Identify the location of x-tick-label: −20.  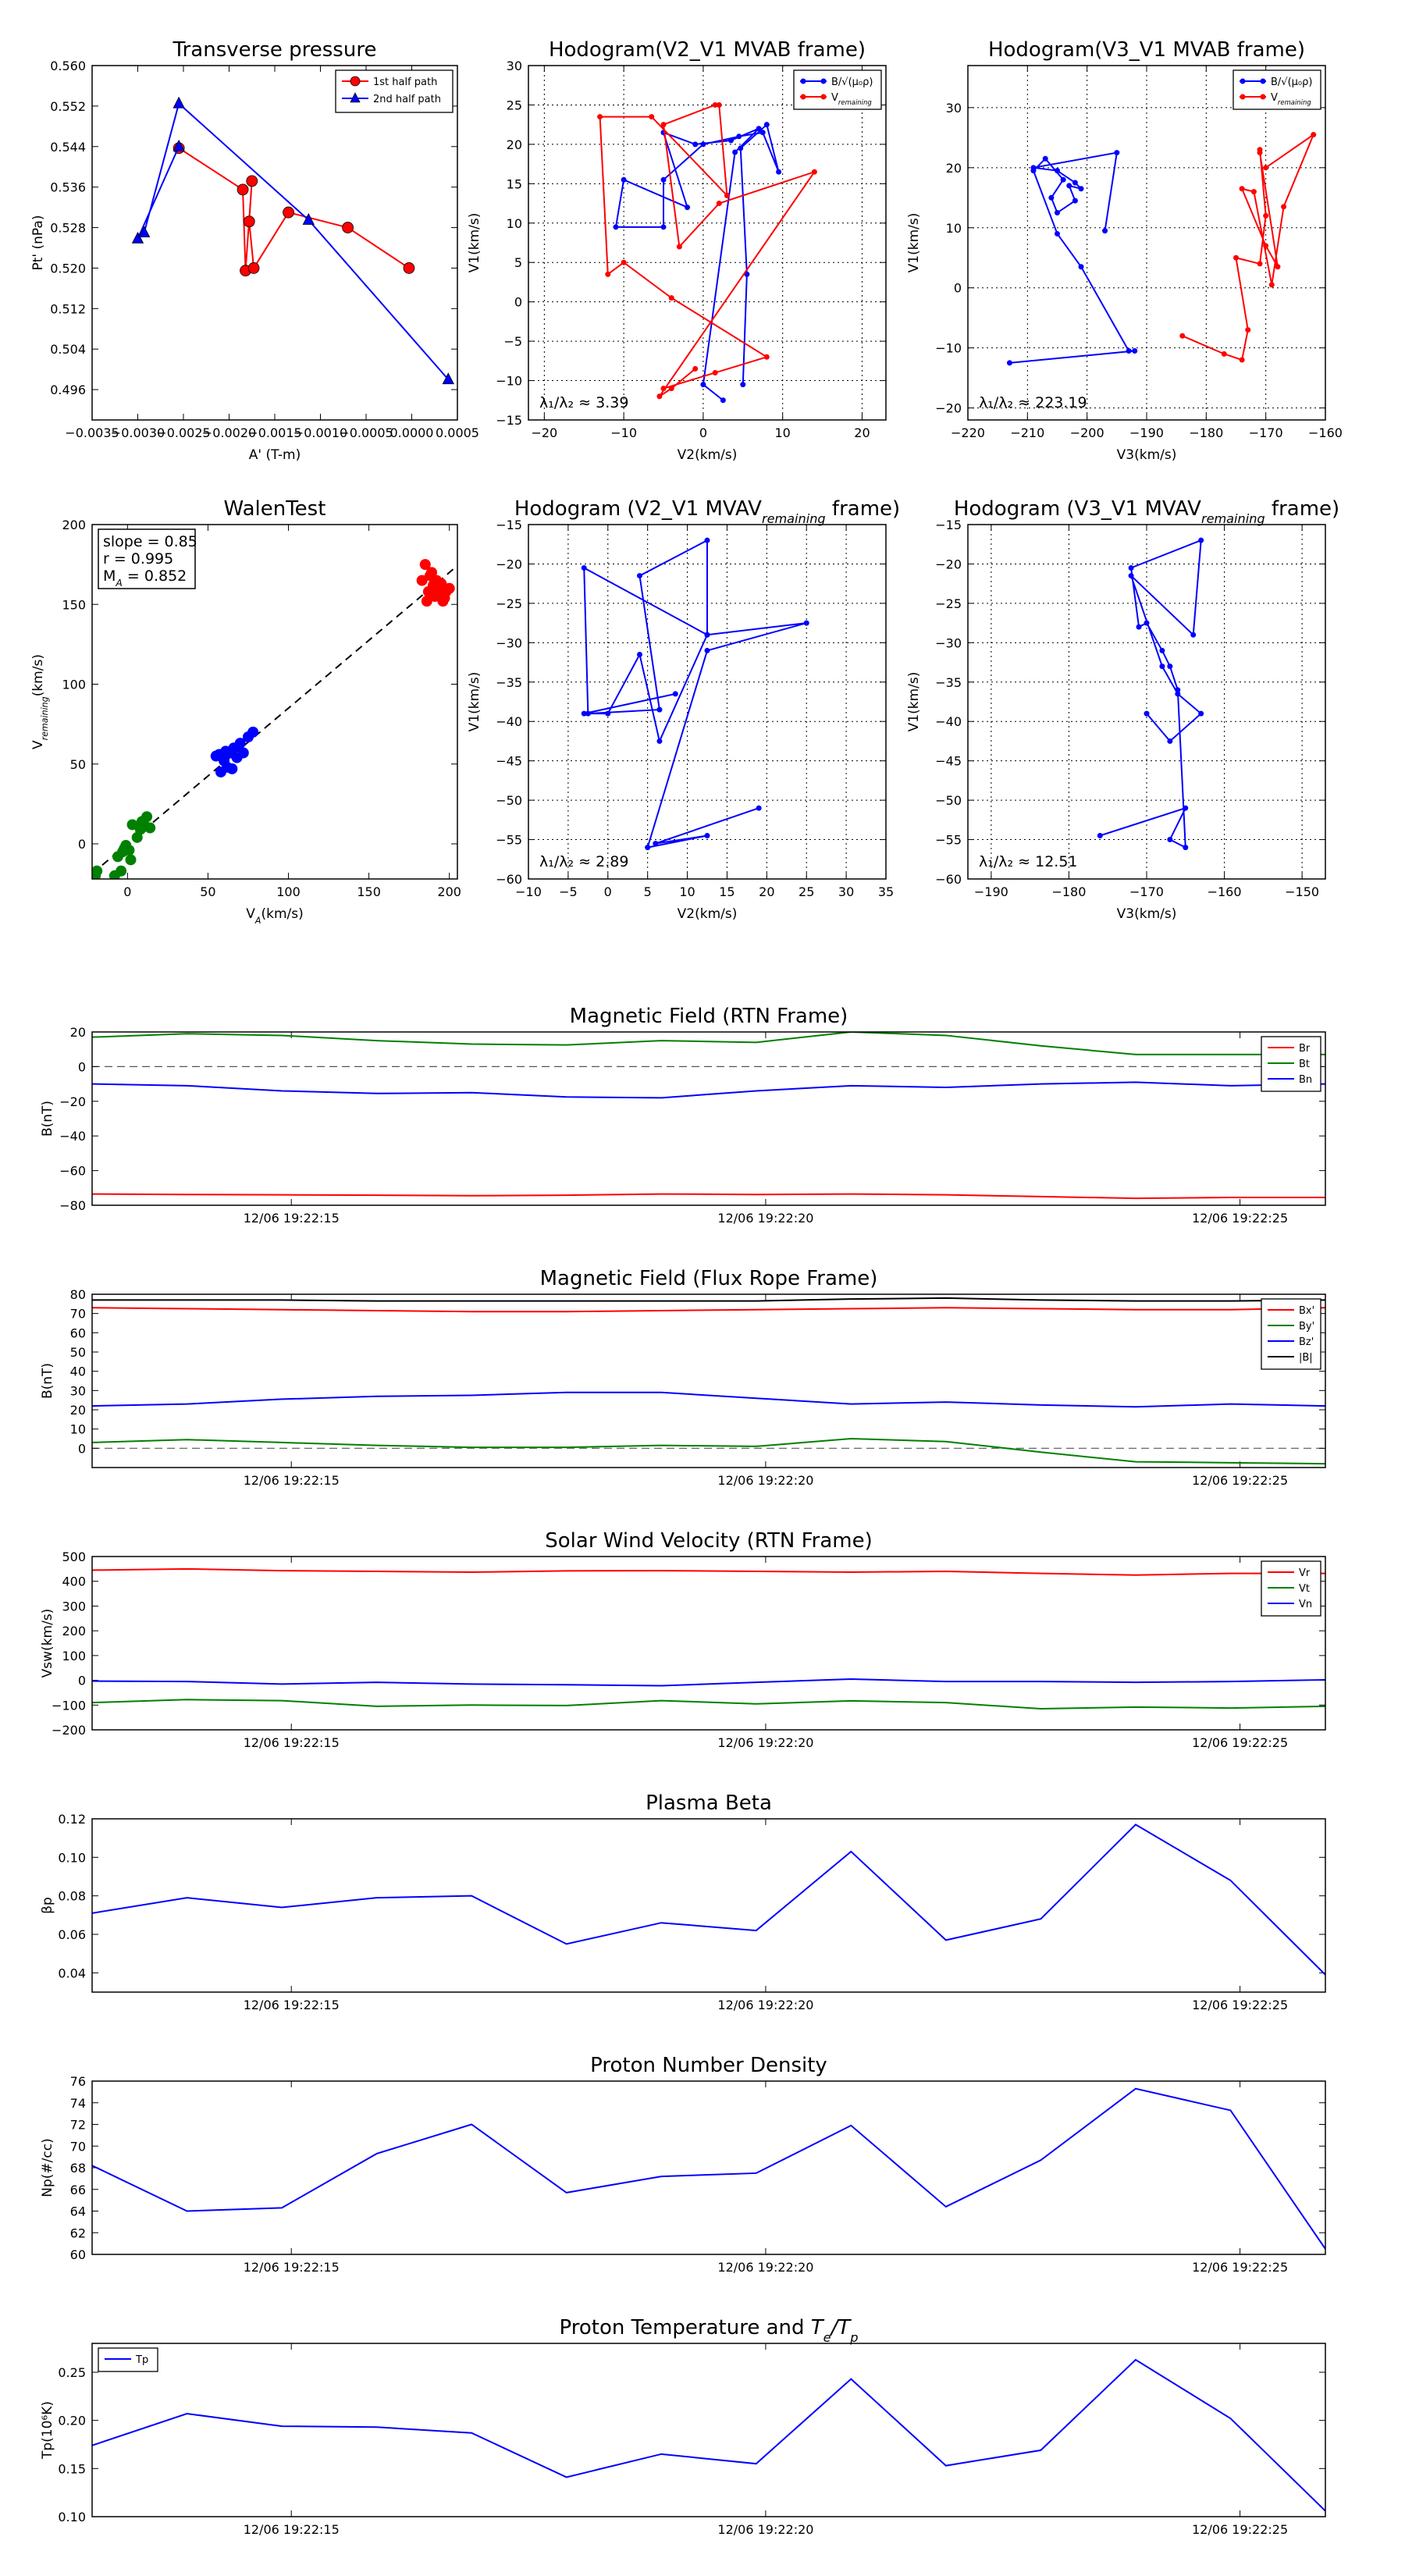
(544, 432).